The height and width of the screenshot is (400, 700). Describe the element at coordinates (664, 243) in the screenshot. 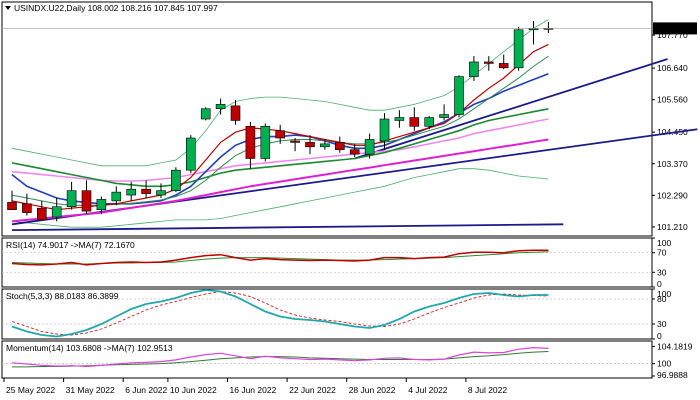

I see `rsi-ytick-label: 100` at that location.